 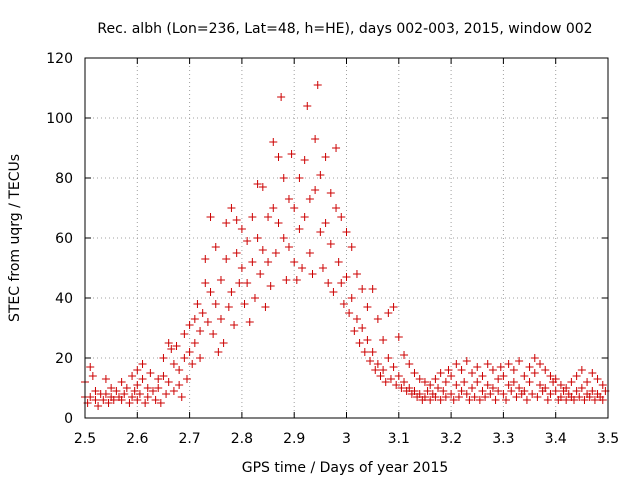 I want to click on y-tick-label: 120, so click(x=59, y=59).